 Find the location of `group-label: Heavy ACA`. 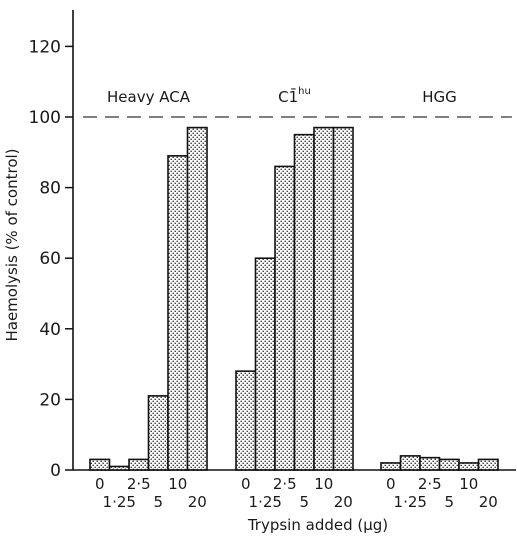

group-label: Heavy ACA is located at coordinates (149, 97).